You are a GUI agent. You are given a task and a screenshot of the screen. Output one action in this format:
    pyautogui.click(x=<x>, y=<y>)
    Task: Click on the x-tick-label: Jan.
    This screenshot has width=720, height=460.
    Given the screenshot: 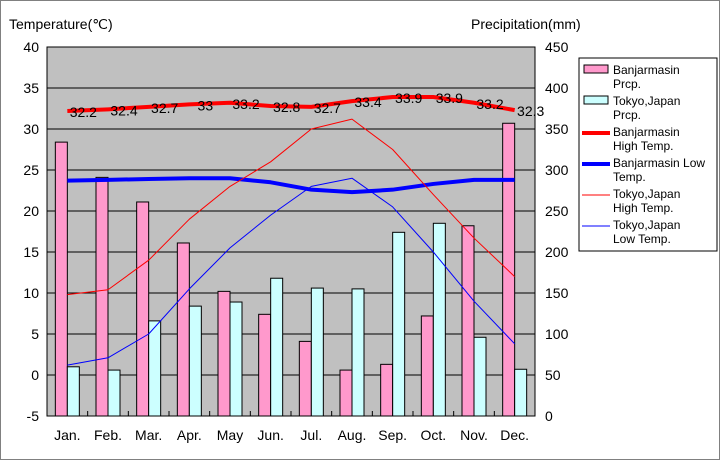 What is the action you would take?
    pyautogui.click(x=67, y=435)
    